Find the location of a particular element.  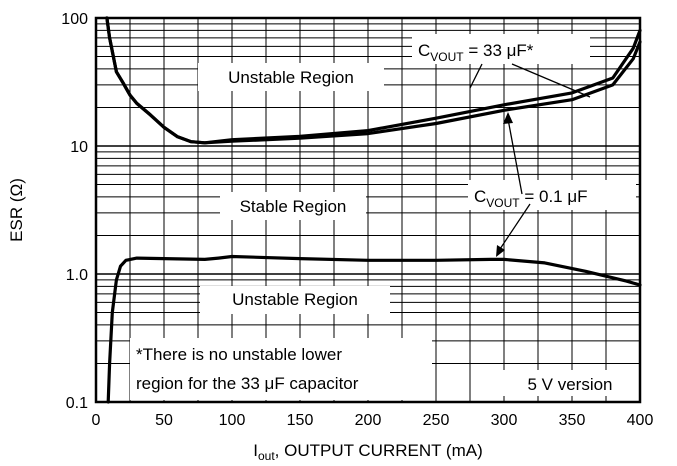

arrow-01uf-lower is located at coordinates (514, 228).